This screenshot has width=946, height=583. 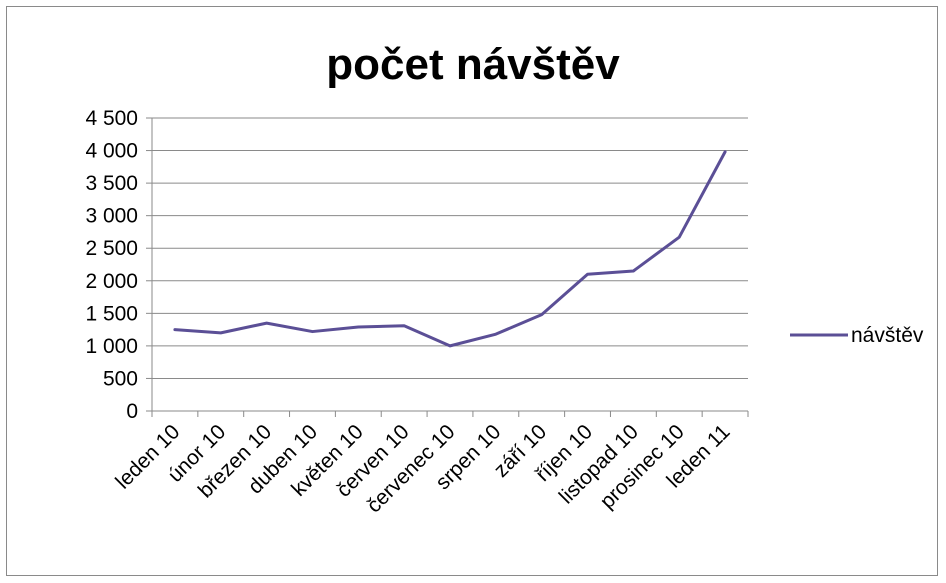 What do you see at coordinates (111, 118) in the screenshot?
I see `y-tick-label: 4 500` at bounding box center [111, 118].